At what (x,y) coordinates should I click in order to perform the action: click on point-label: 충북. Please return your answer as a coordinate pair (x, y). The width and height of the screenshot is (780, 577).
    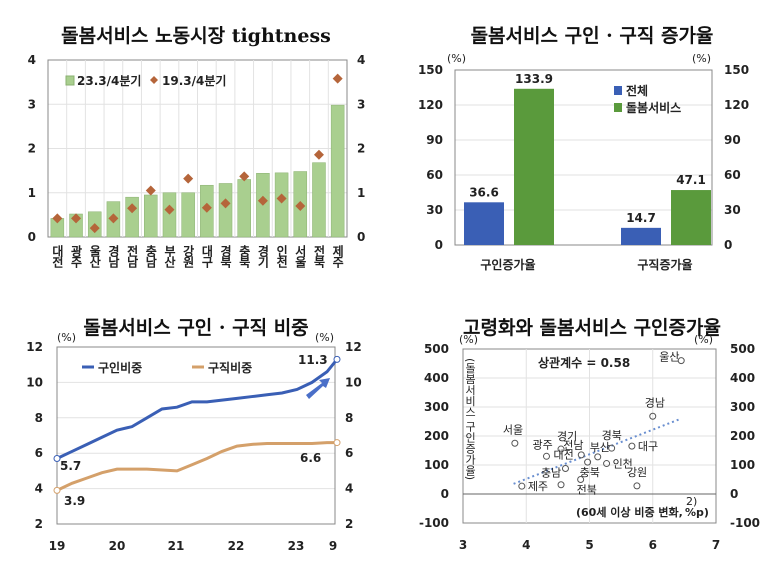
    Looking at the image, I should click on (590, 472).